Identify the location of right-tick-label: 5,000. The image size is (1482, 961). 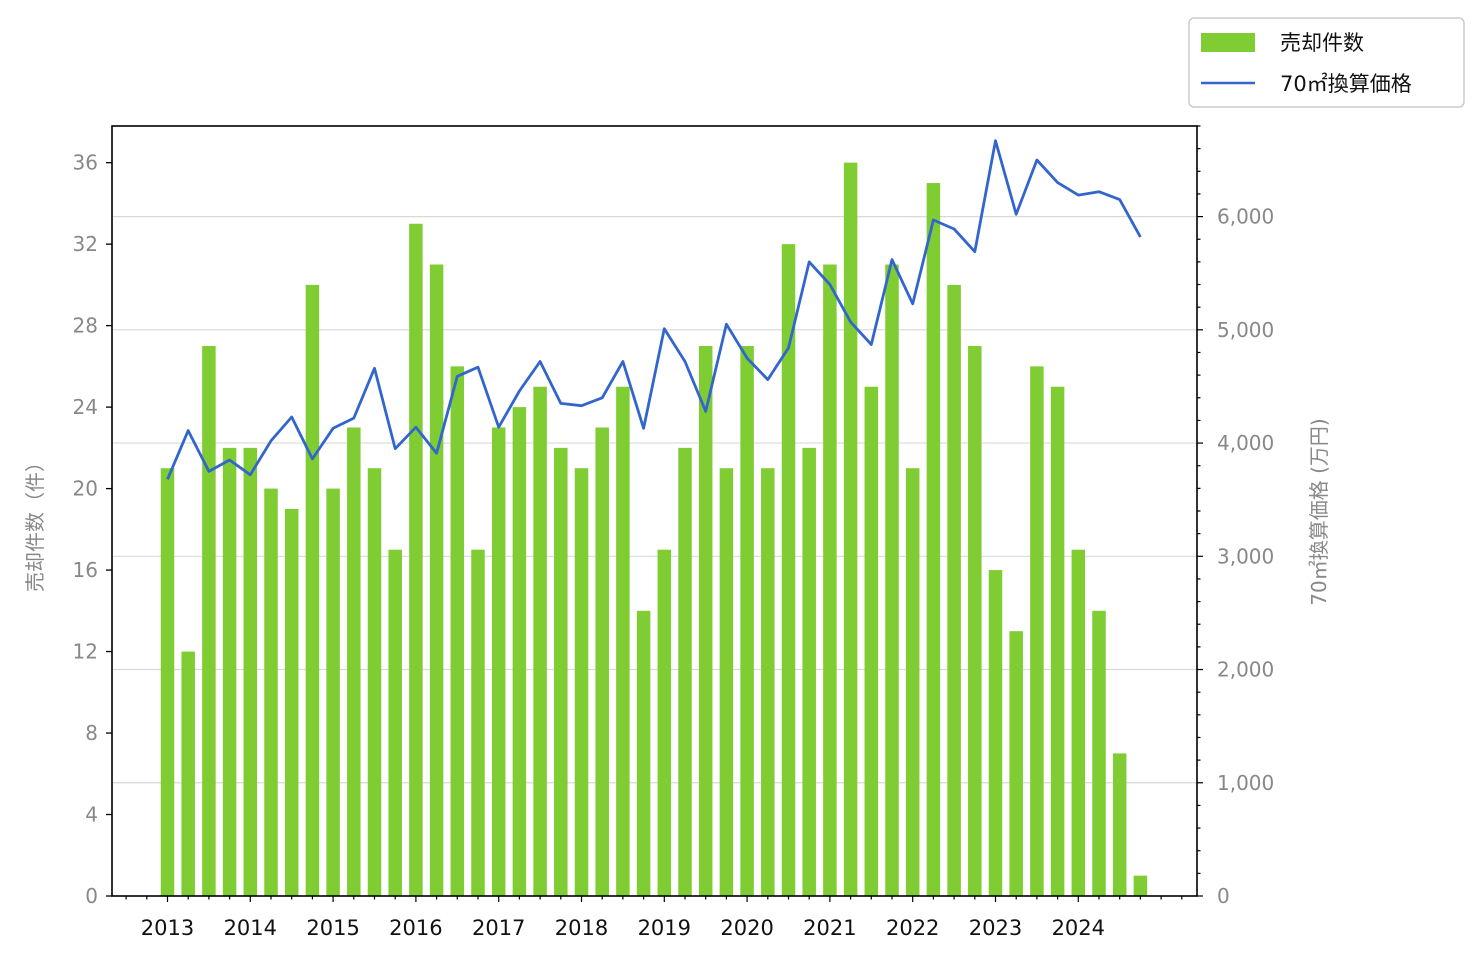
(1245, 330).